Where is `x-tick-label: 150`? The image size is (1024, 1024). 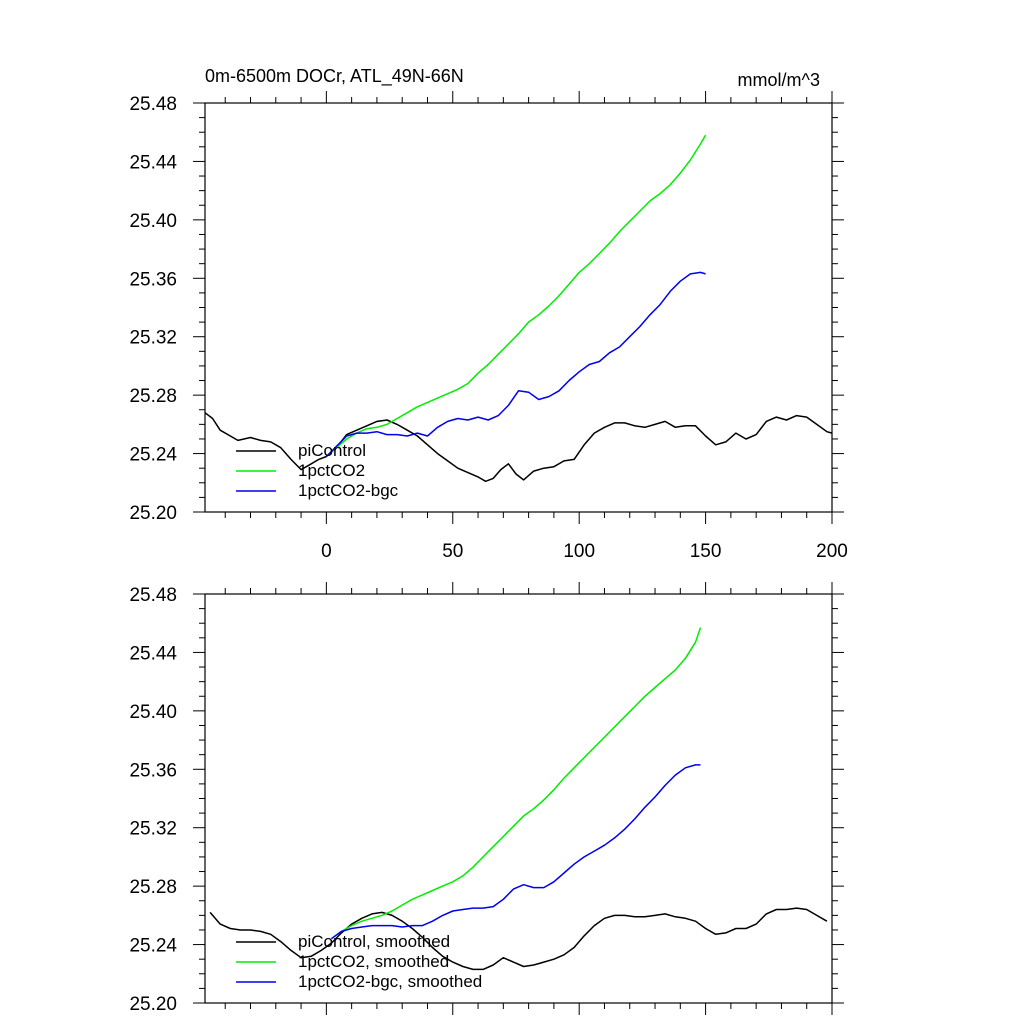
x-tick-label: 150 is located at coordinates (706, 551).